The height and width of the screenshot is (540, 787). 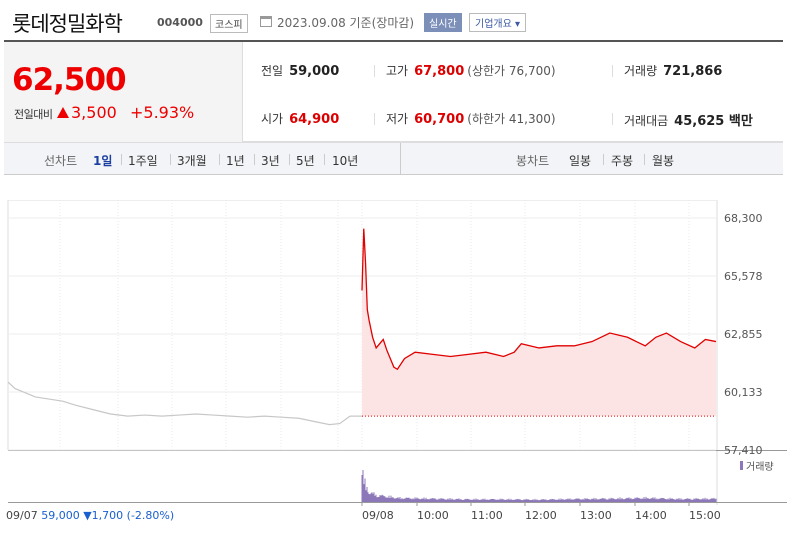 I want to click on tab-5y: 5년, so click(x=305, y=161).